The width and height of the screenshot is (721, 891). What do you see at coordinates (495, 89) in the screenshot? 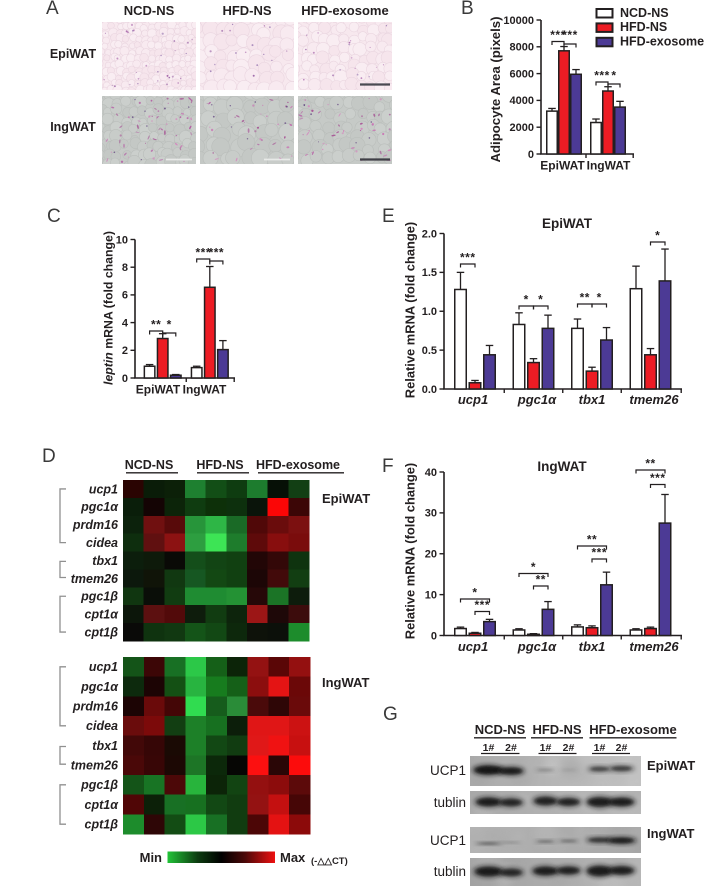
I see `svg-text: Adipocyte Area (pixels)` at bounding box center [495, 89].